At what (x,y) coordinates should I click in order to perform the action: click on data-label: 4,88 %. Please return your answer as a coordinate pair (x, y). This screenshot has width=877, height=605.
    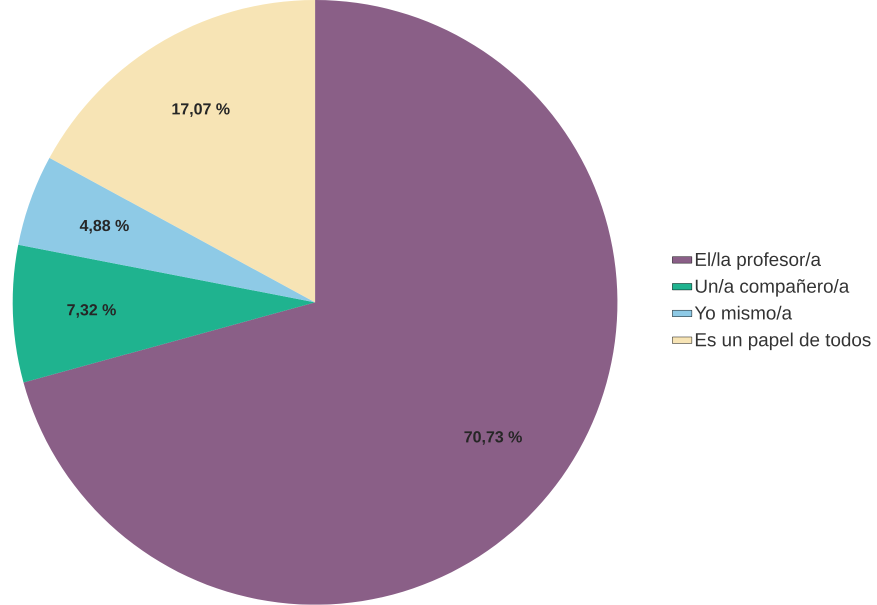
    Looking at the image, I should click on (104, 227).